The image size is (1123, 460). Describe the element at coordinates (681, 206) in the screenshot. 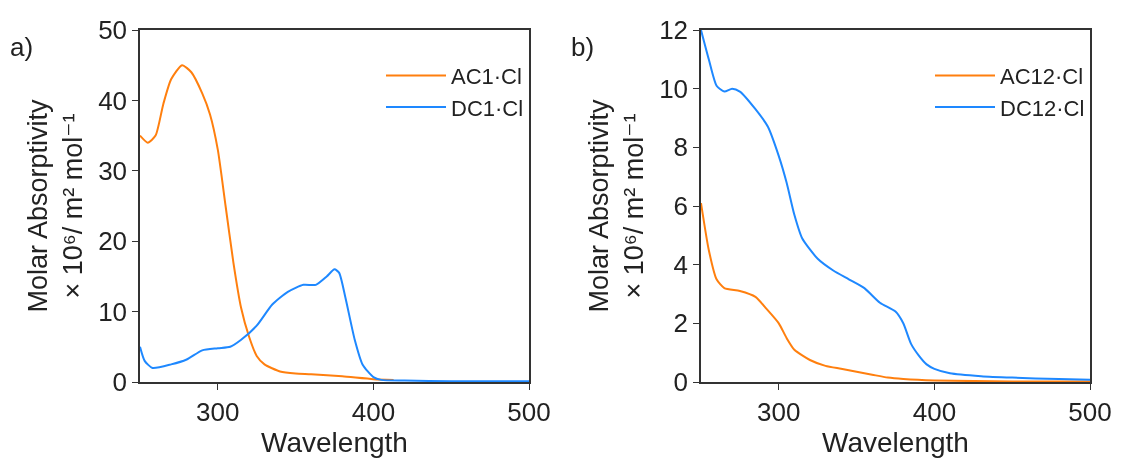

I see `y-tick-label: 6` at that location.